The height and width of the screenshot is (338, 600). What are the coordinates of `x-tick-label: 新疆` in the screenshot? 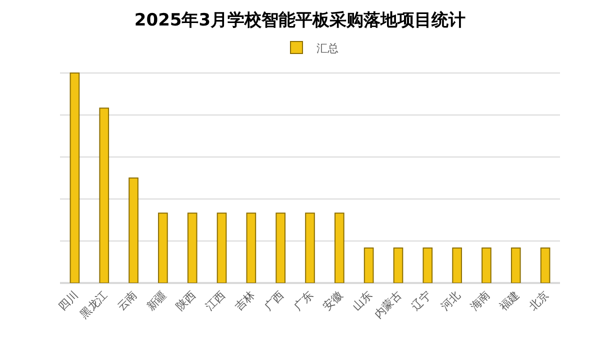 It's located at (156, 301).